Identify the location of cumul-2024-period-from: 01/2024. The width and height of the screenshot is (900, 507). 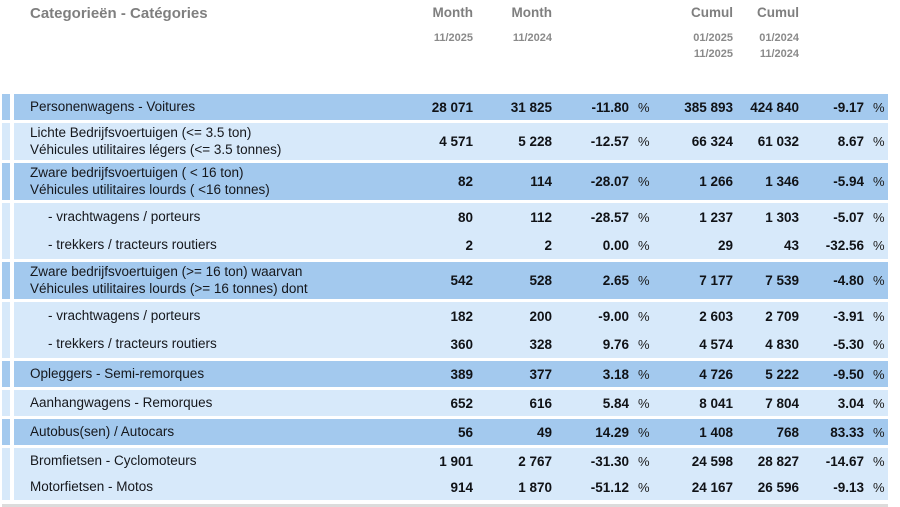
(779, 38).